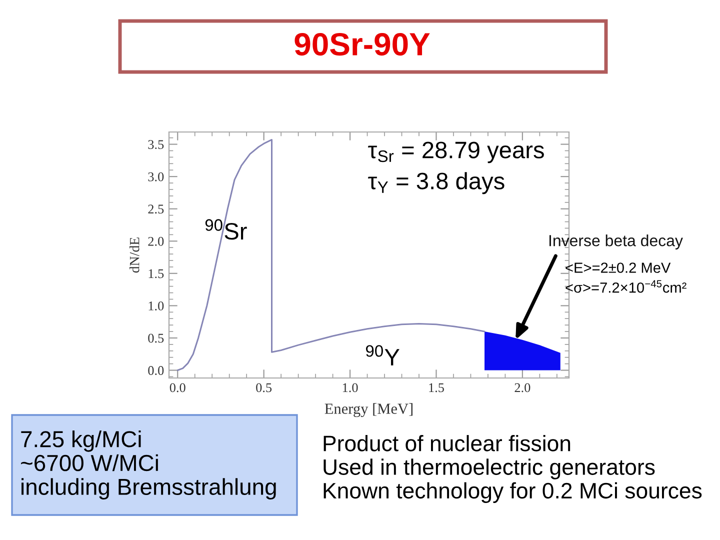  I want to click on chart-title: 90Sr-90Y, so click(362, 44).